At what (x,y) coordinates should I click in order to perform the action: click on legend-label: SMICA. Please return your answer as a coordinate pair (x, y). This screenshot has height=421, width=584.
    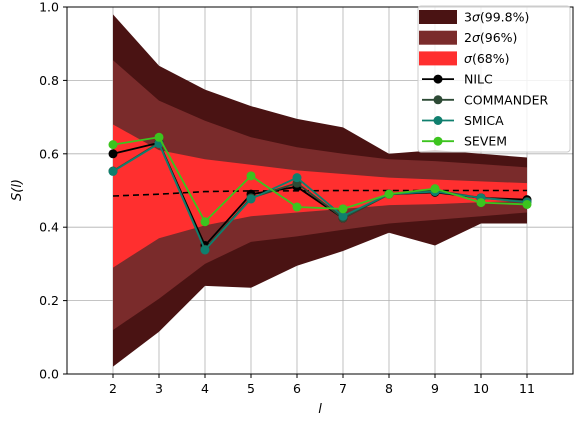
    Looking at the image, I should click on (484, 120).